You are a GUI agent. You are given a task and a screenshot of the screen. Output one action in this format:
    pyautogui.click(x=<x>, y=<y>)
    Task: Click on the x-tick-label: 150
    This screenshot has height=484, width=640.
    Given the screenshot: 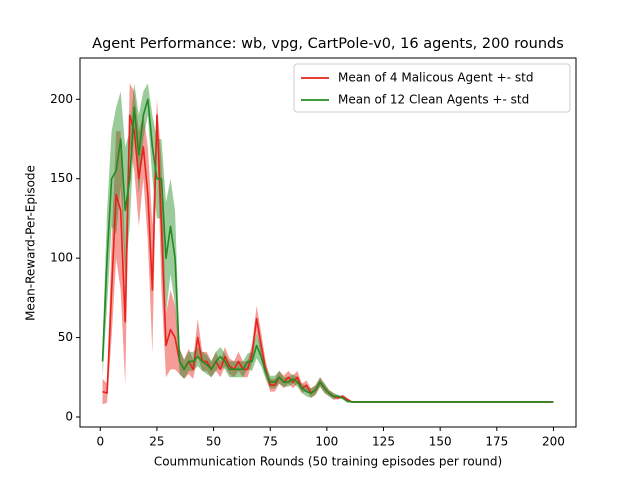 What is the action you would take?
    pyautogui.click(x=440, y=442)
    